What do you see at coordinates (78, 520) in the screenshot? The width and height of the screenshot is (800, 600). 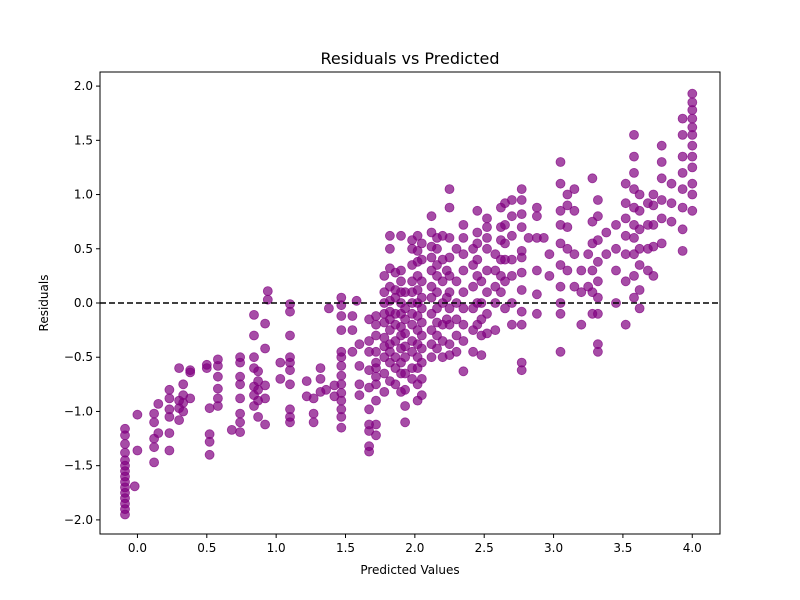 I see `y-tick-label: −2.0` at bounding box center [78, 520].